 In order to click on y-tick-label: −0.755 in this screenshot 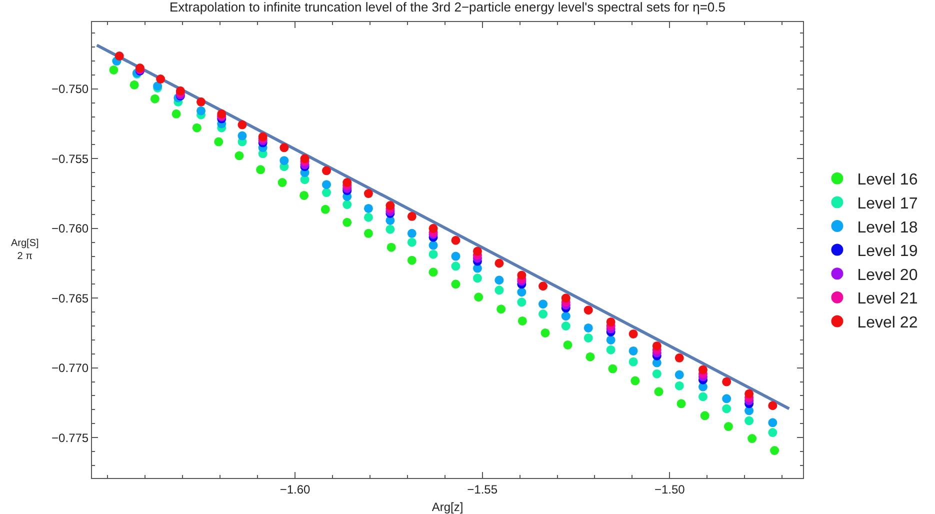, I will do `click(70, 159)`.